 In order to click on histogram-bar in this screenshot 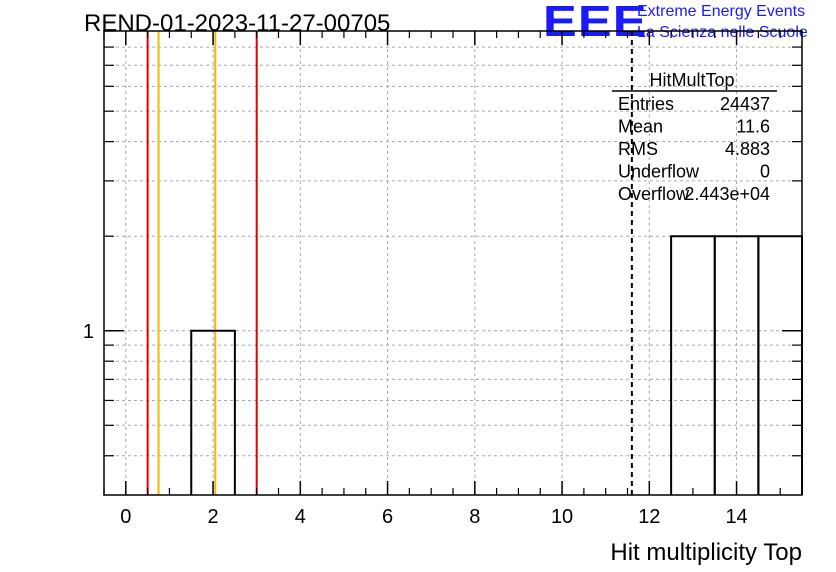, I will do `click(213, 412)`.